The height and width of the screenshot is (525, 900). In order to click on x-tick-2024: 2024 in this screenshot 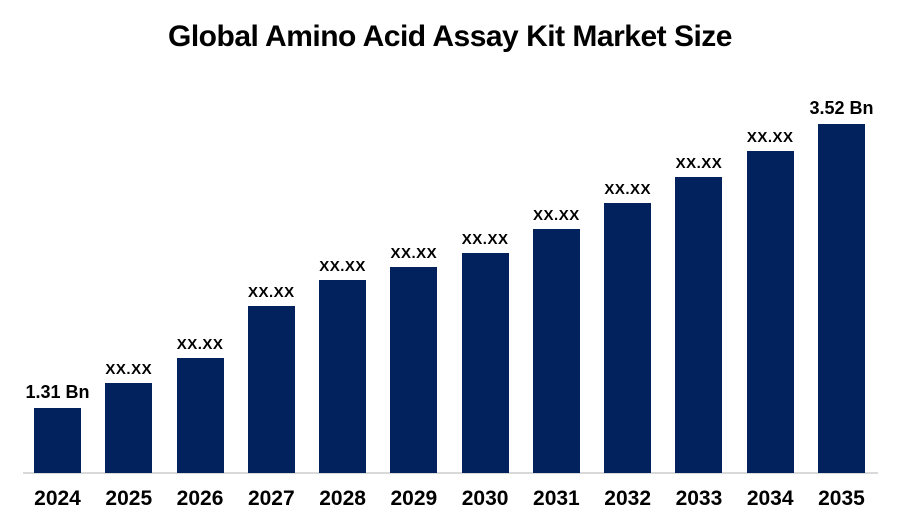, I will do `click(57, 498)`.